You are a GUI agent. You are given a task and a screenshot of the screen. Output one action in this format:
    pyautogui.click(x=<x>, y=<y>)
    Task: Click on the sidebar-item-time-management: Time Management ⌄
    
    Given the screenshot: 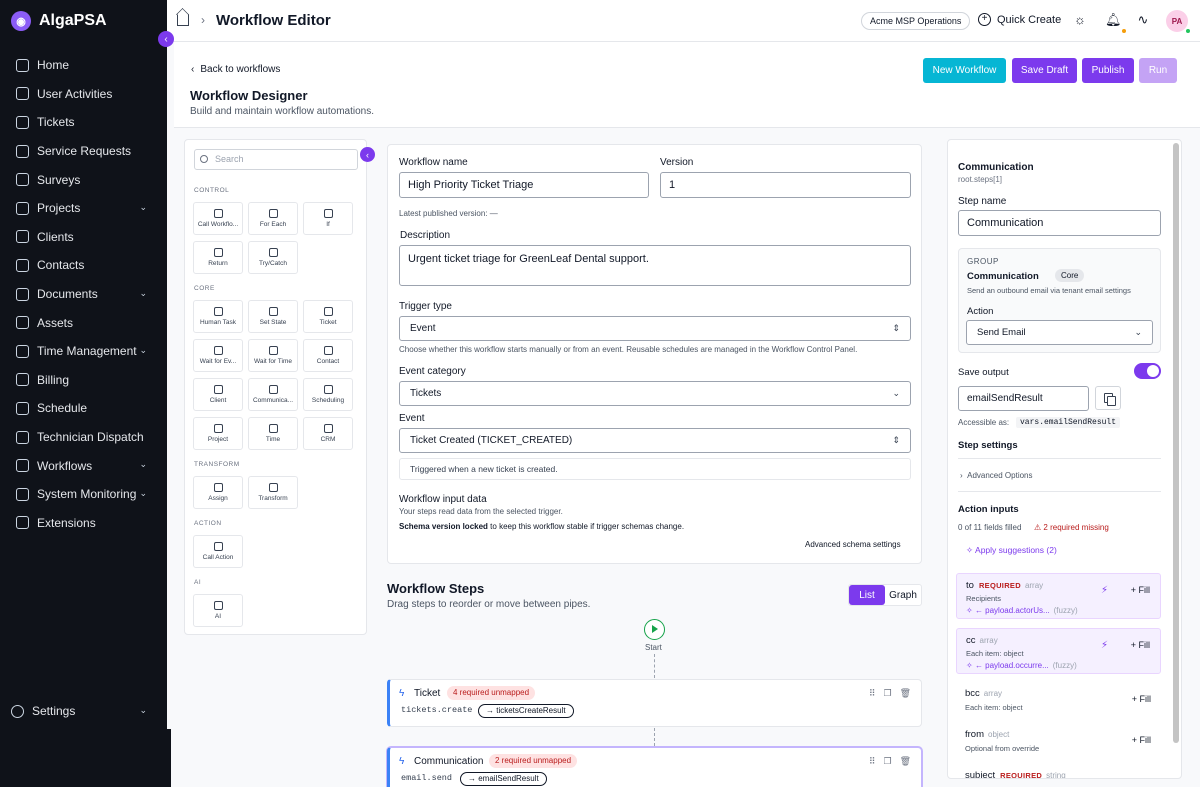 What is the action you would take?
    pyautogui.click(x=83, y=351)
    